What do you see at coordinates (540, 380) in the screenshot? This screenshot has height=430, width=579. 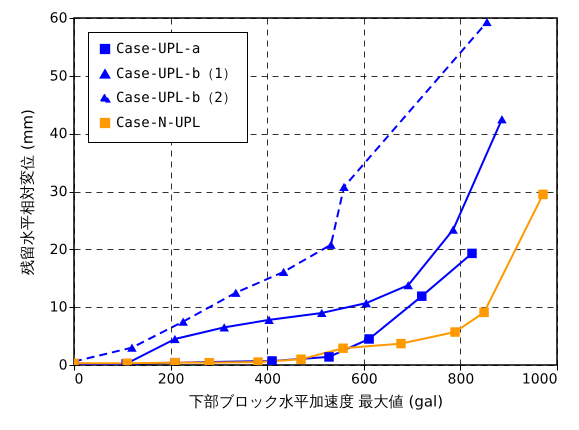 I see `x-tick-label: 1000` at bounding box center [540, 380].